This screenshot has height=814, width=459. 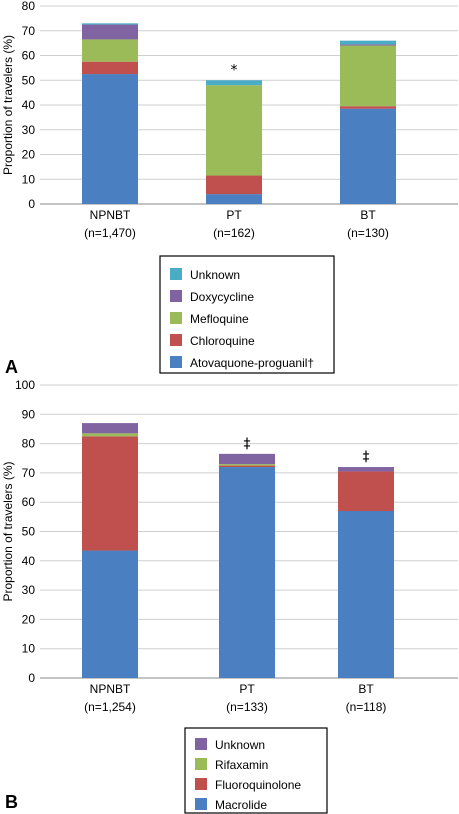 I want to click on chartb-legend-label: Rifaxamin, so click(x=241, y=765).